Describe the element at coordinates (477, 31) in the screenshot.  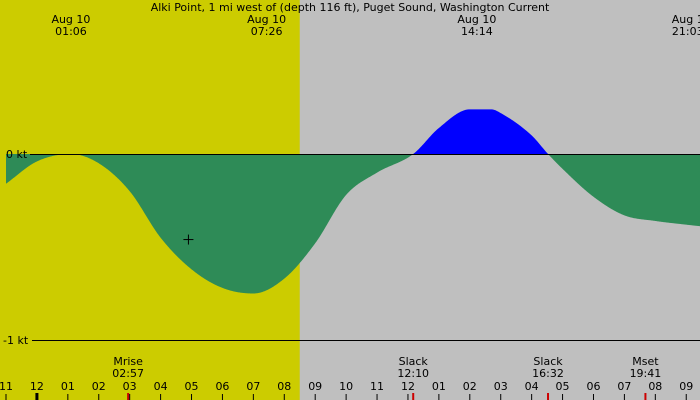
I see `extreme-time-label: 14:14` at that location.